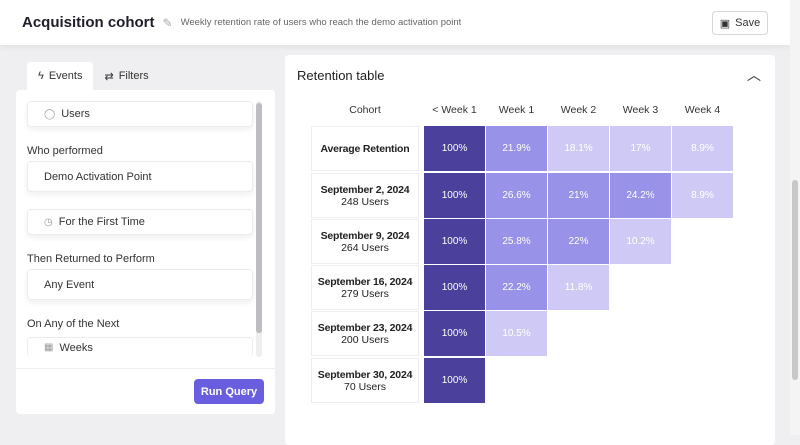  I want to click on column-header: Week 2, so click(578, 110).